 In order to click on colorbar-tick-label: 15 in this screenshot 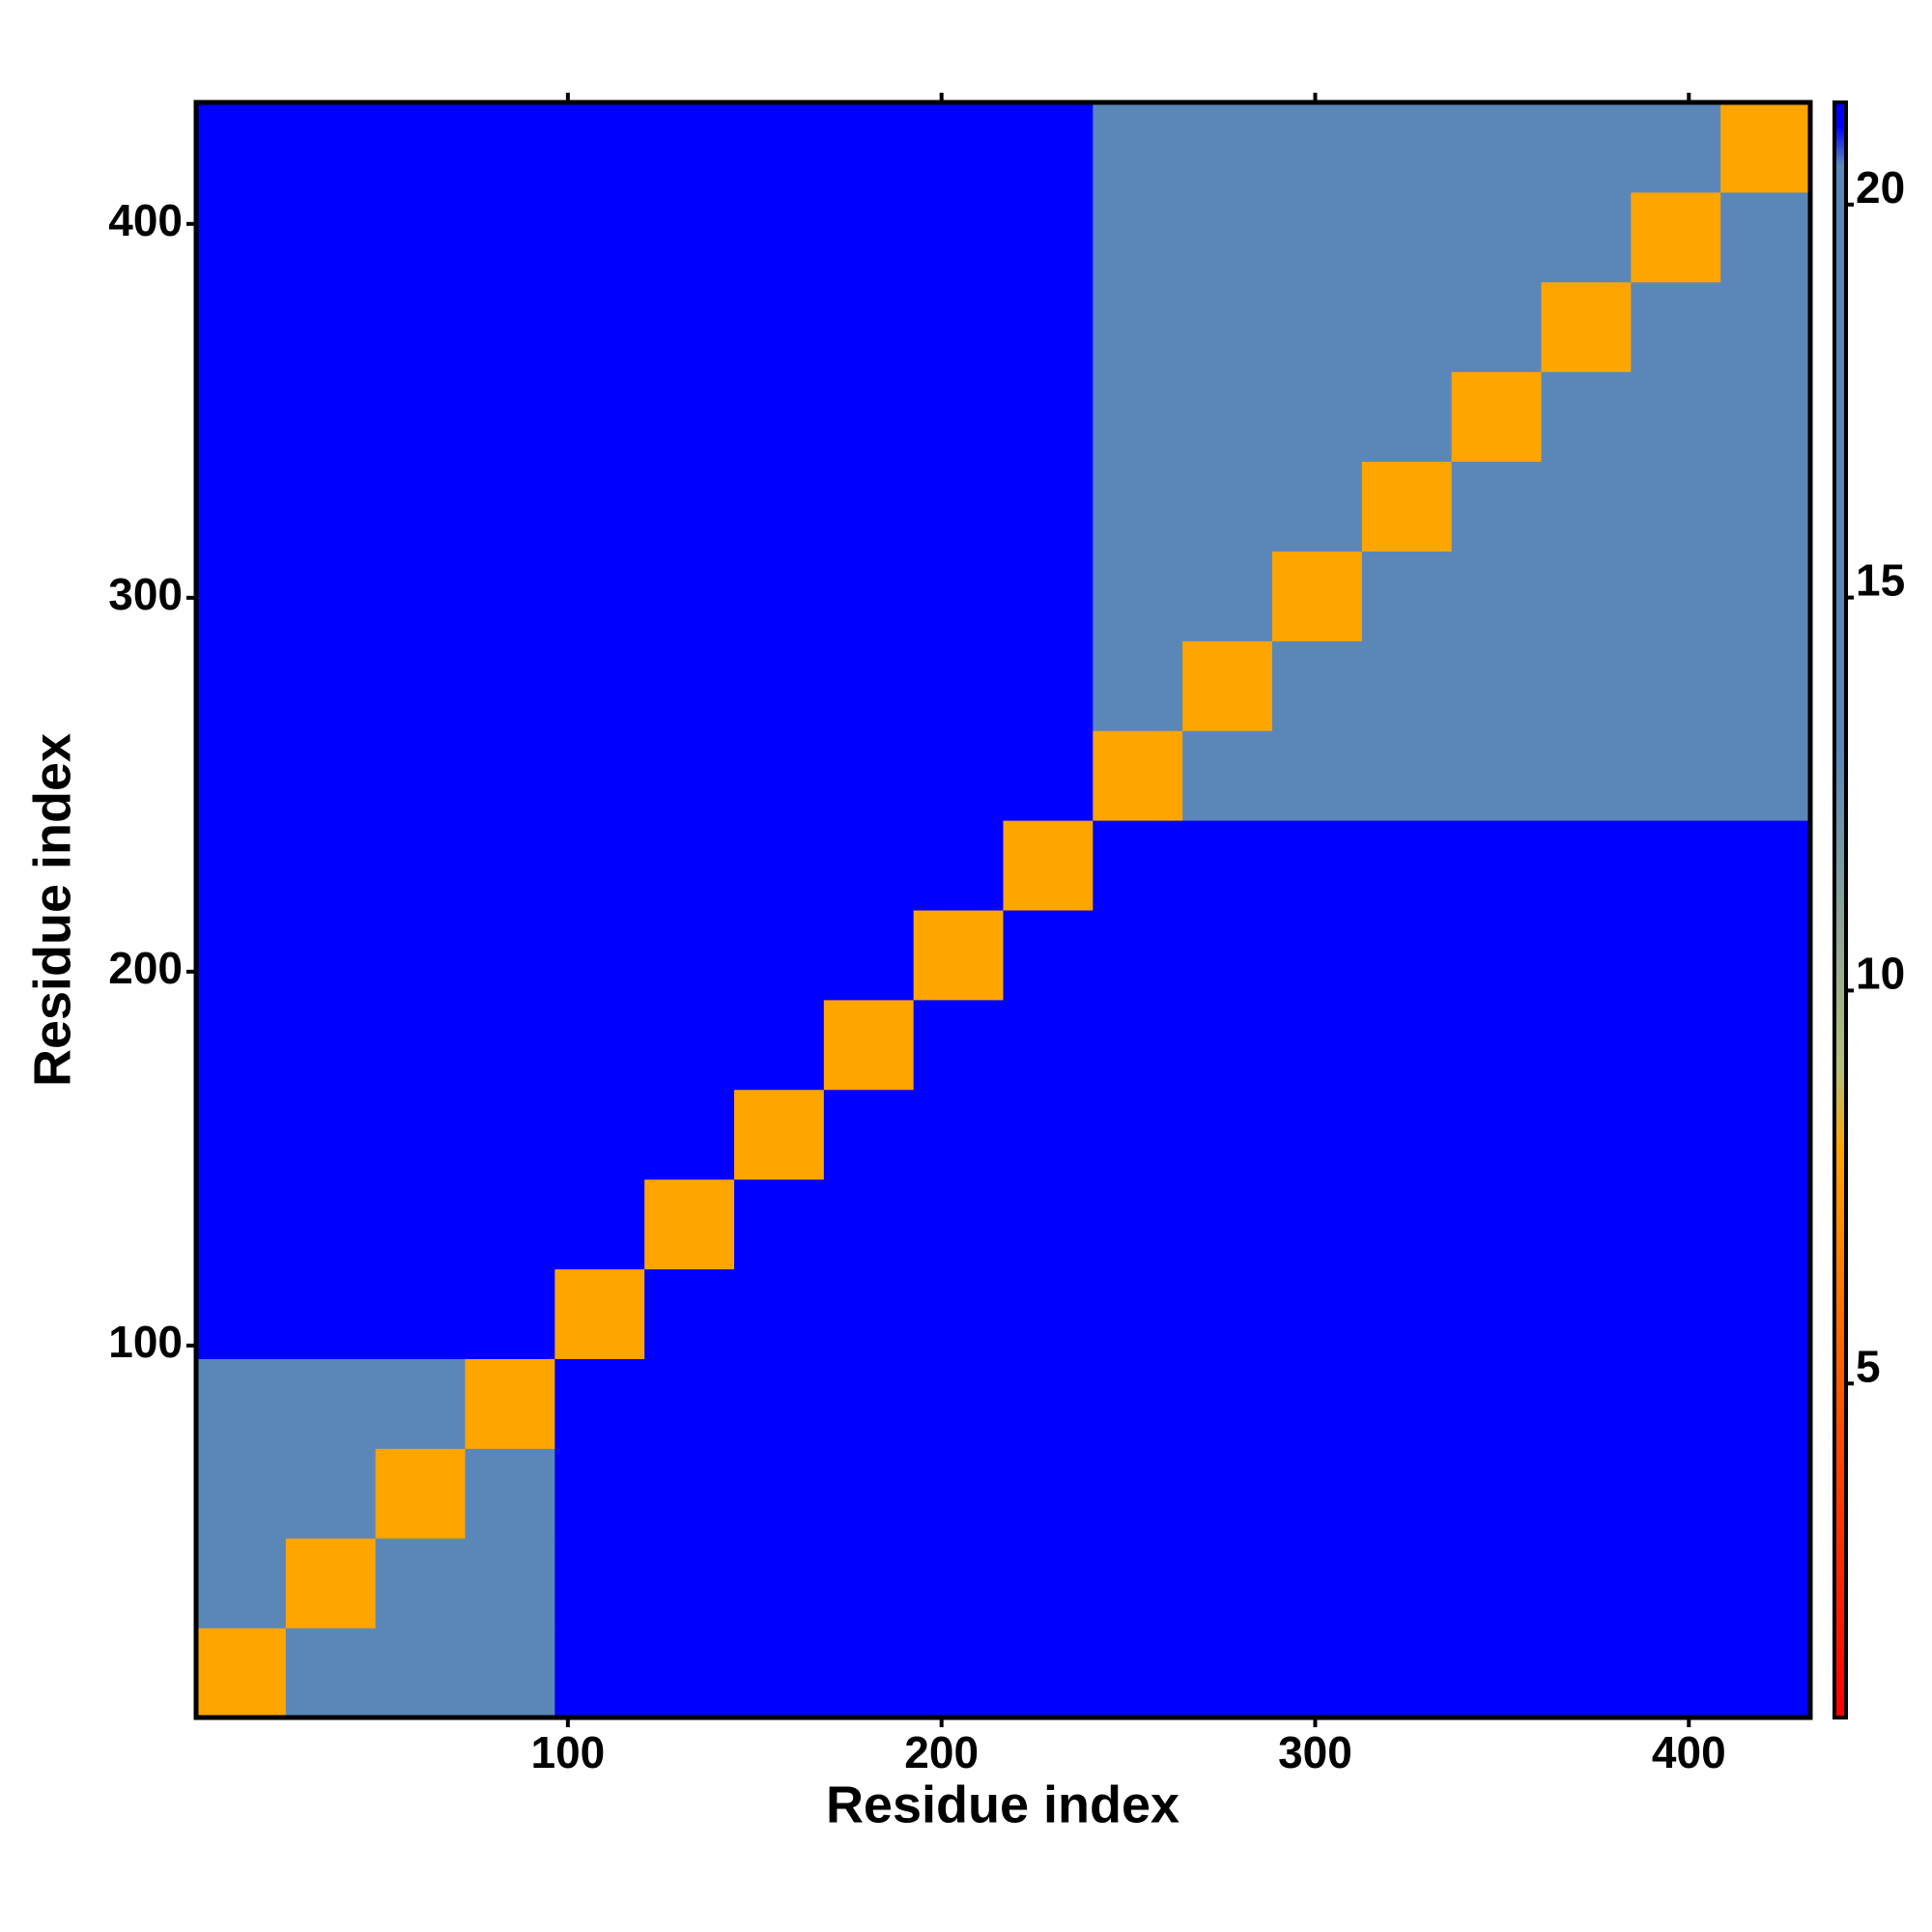, I will do `click(1880, 580)`.